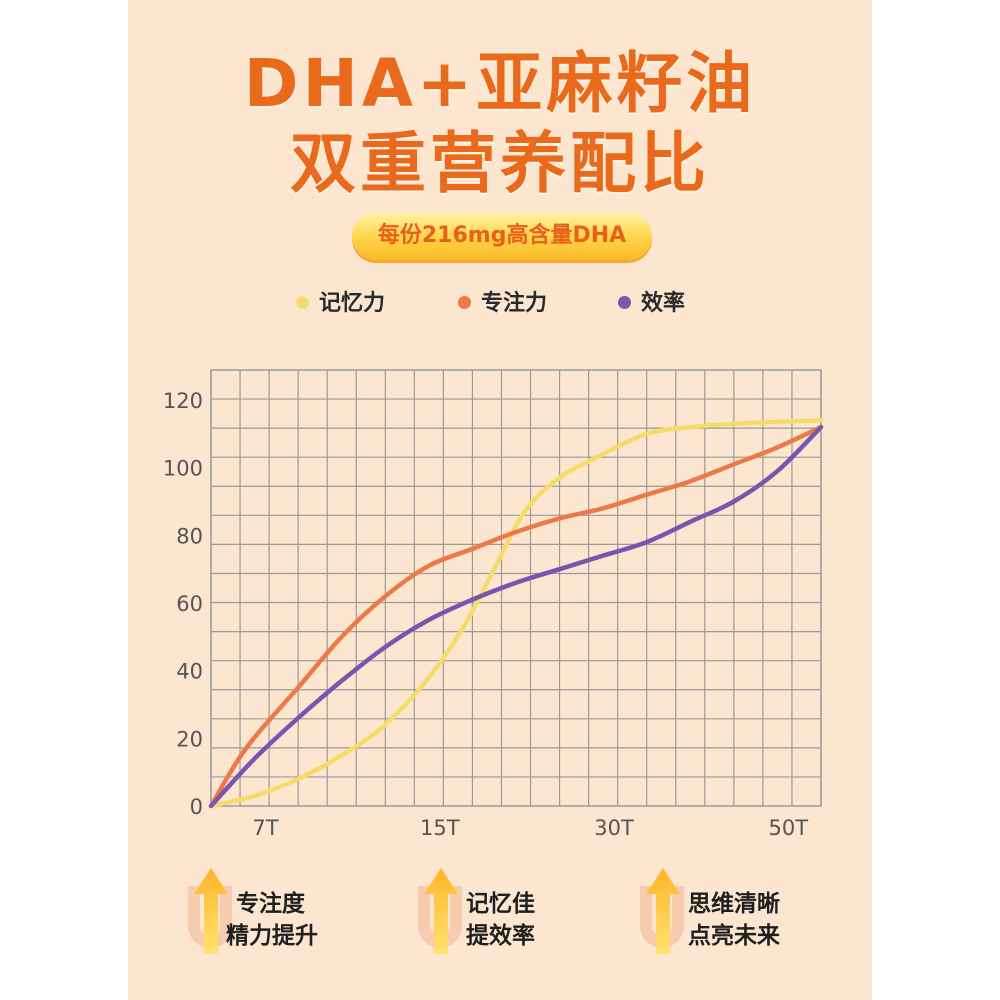 The width and height of the screenshot is (1000, 1000). What do you see at coordinates (502, 236) in the screenshot?
I see `dha-badge: 每份216mg高含量DHA` at bounding box center [502, 236].